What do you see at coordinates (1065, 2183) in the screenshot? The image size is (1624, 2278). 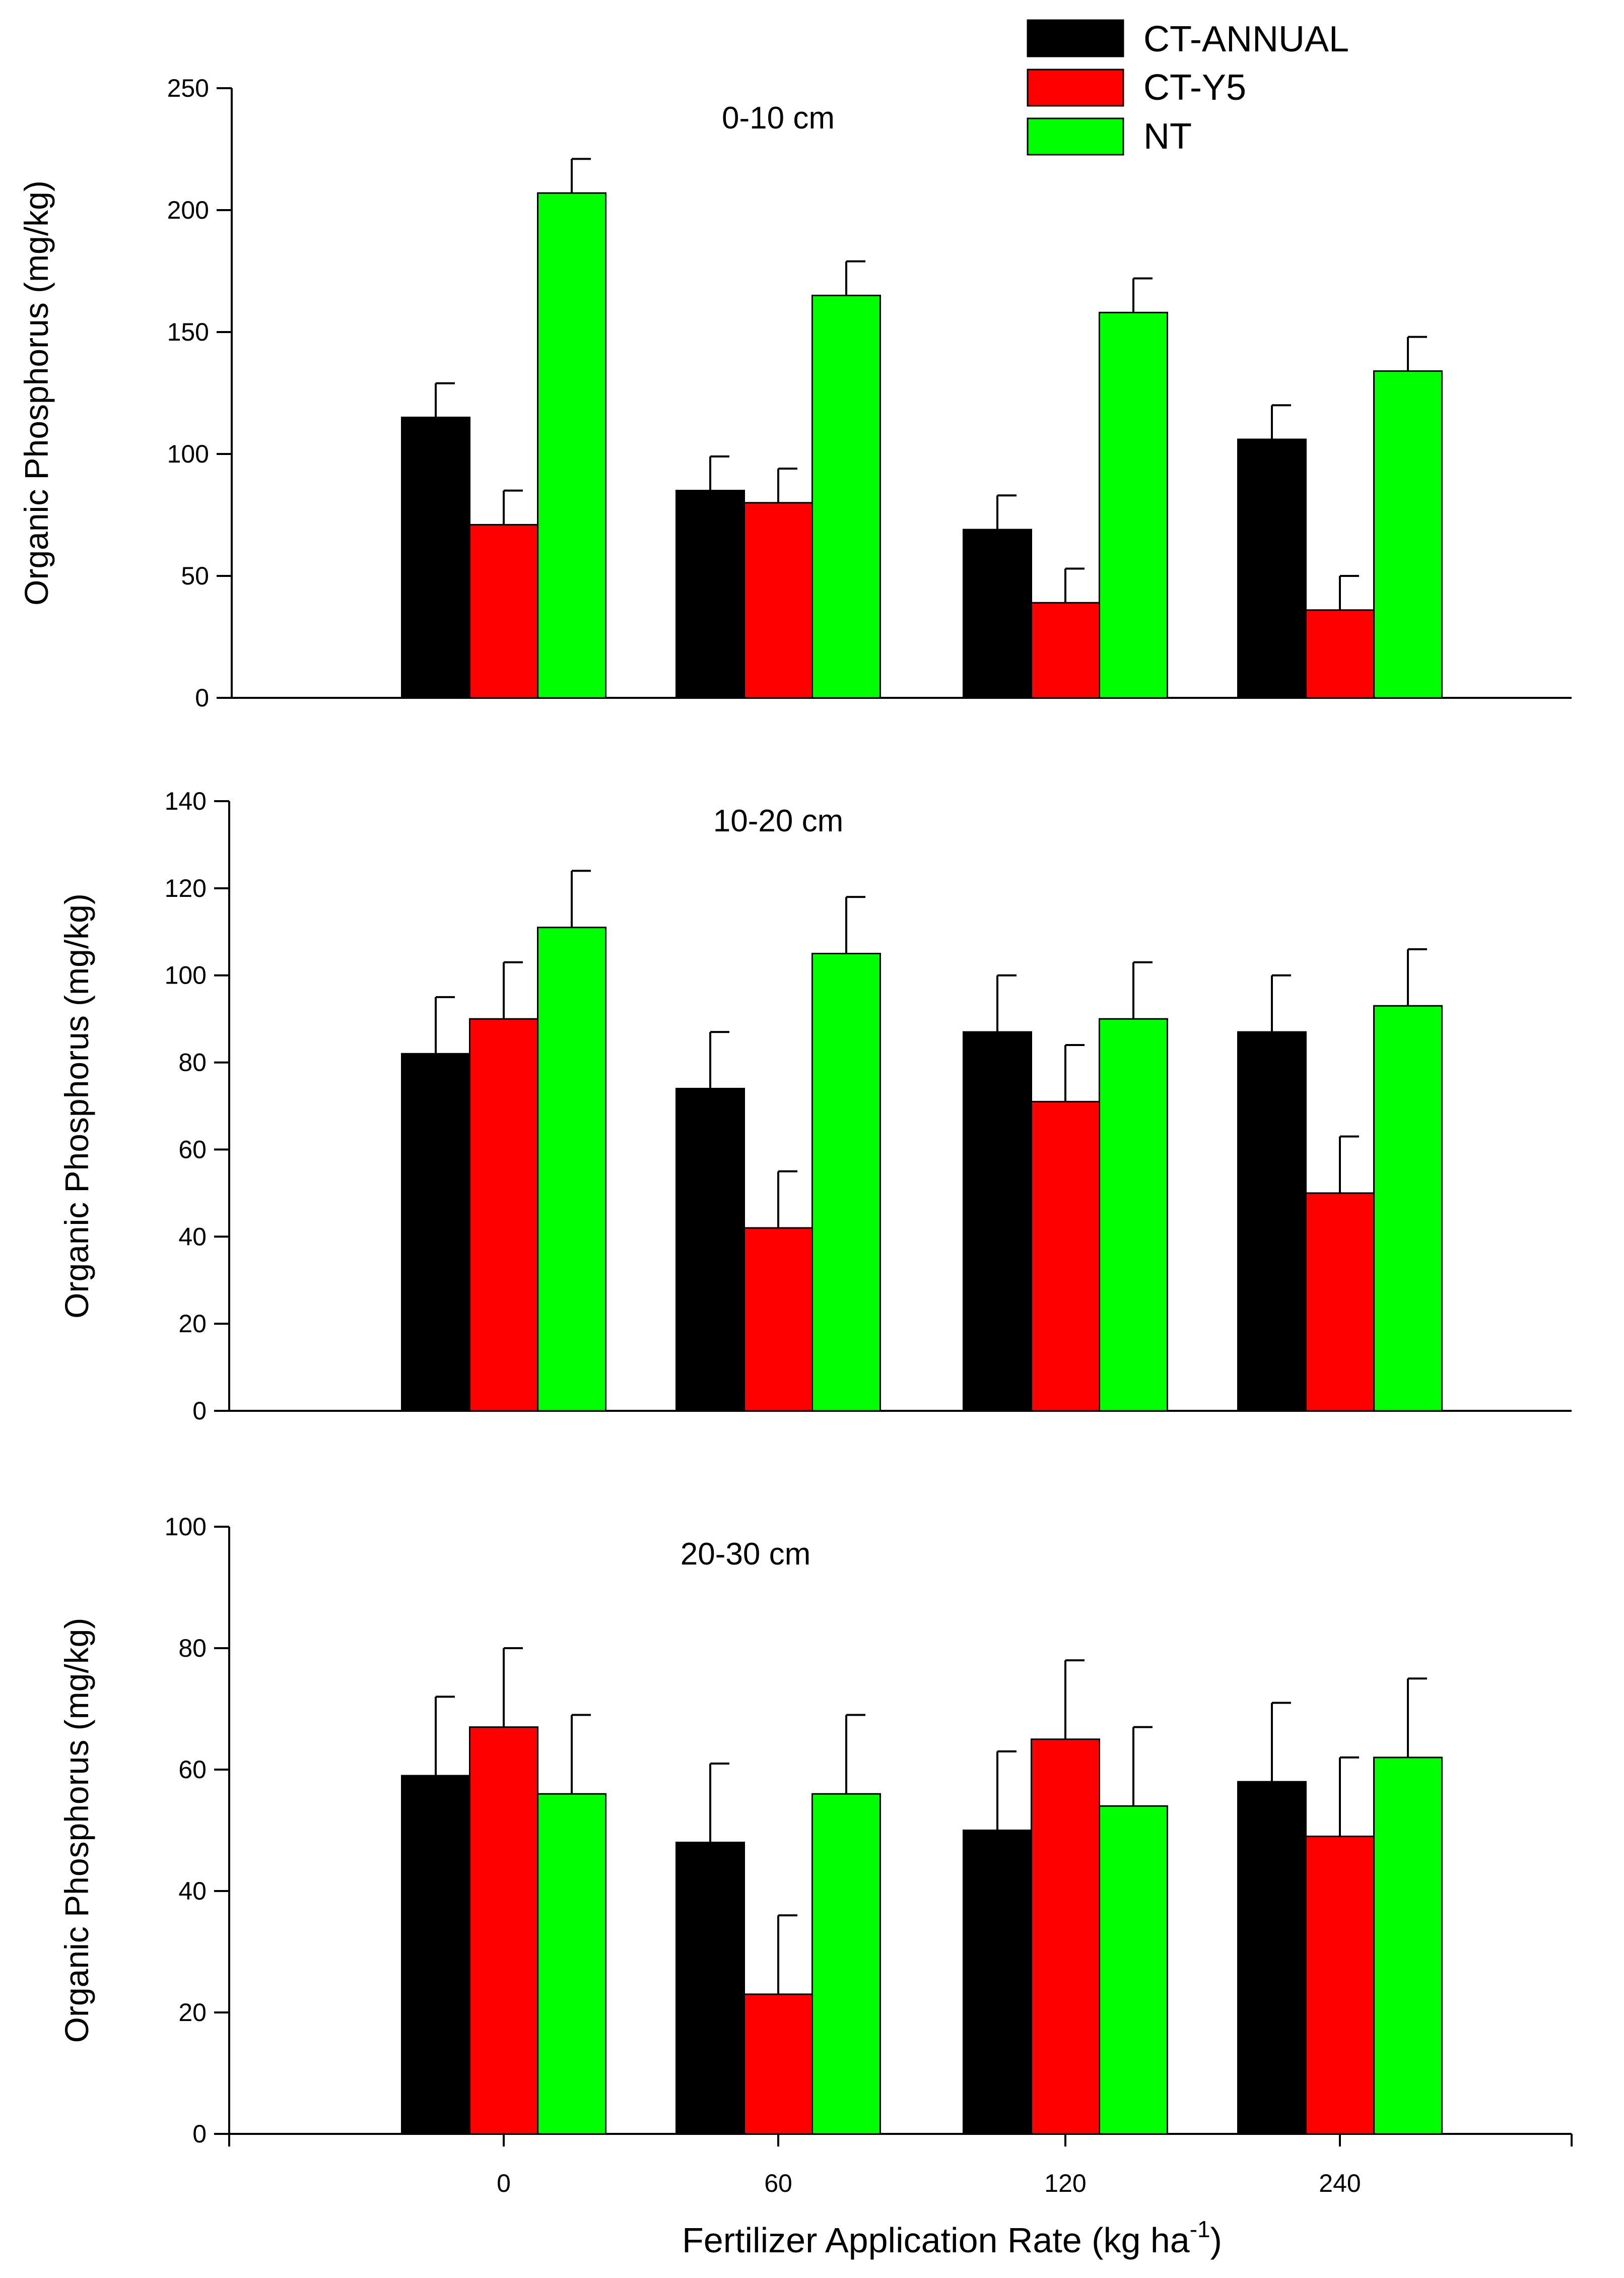 I see `x-tick-label: 120` at bounding box center [1065, 2183].